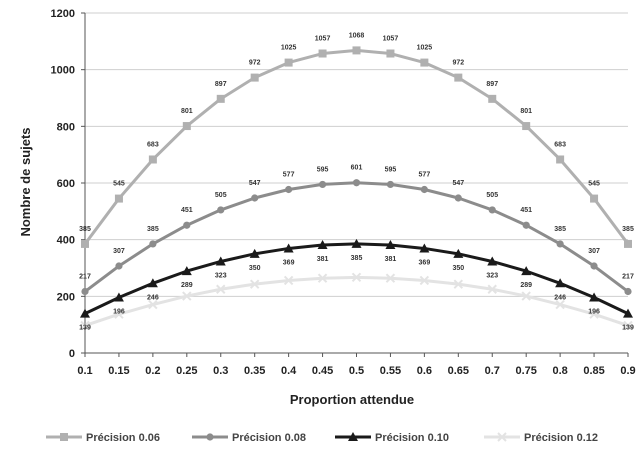 The image size is (641, 455). Describe the element at coordinates (357, 35) in the screenshot. I see `data-label: 1068` at that location.